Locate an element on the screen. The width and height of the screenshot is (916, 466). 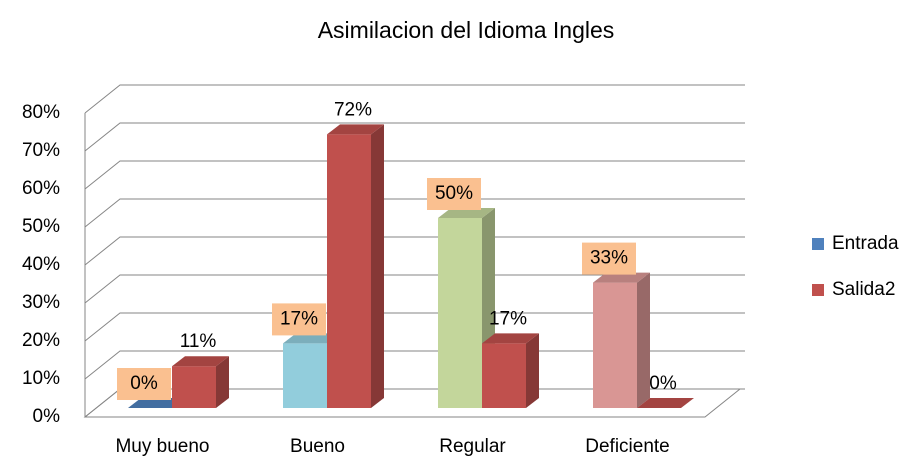
legend-label: Entrada is located at coordinates (865, 243).